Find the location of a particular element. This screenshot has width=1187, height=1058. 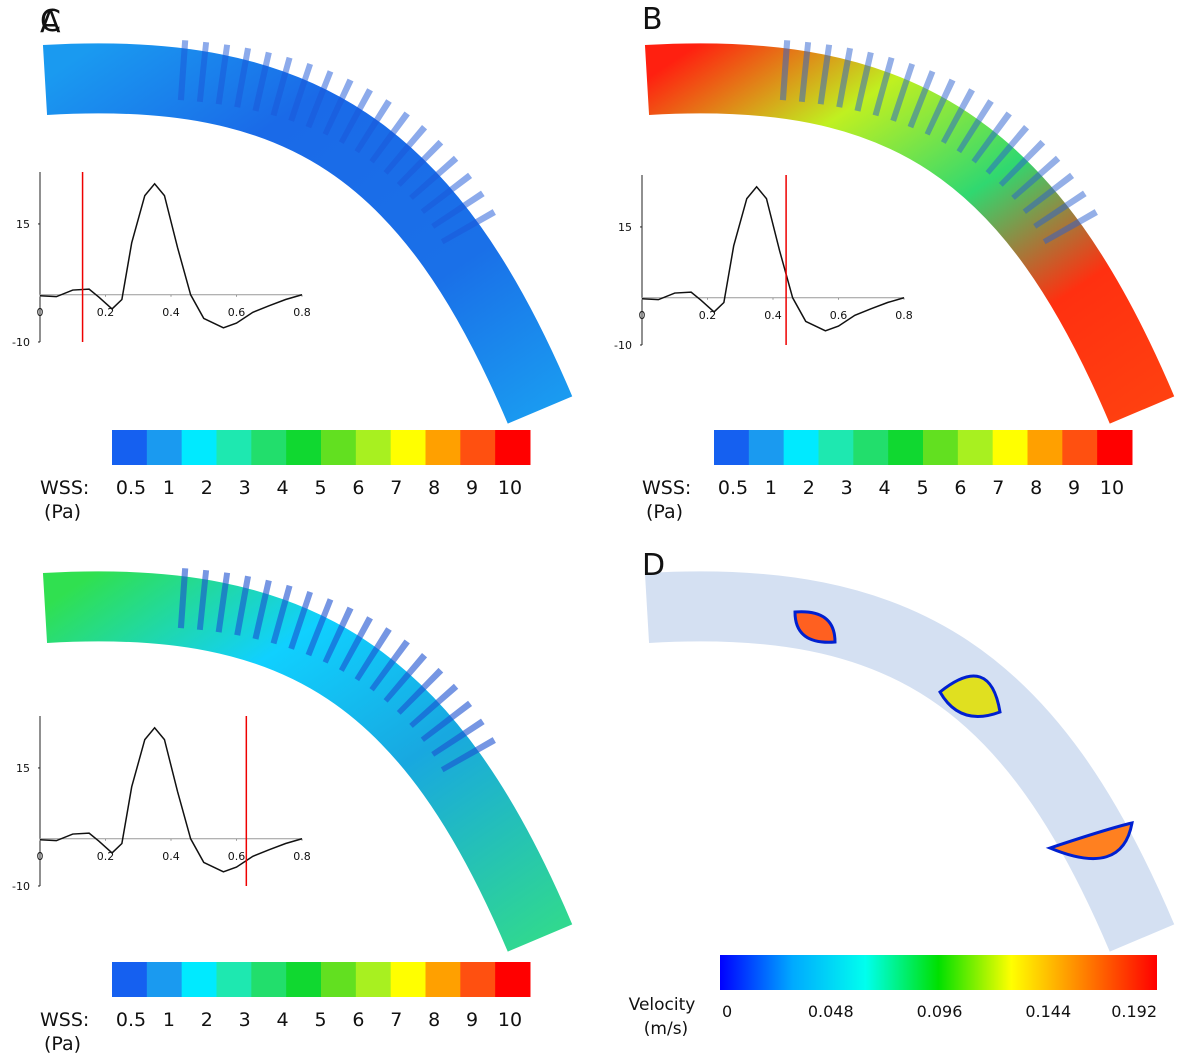

stent-b is located at coordinates (939, 142).